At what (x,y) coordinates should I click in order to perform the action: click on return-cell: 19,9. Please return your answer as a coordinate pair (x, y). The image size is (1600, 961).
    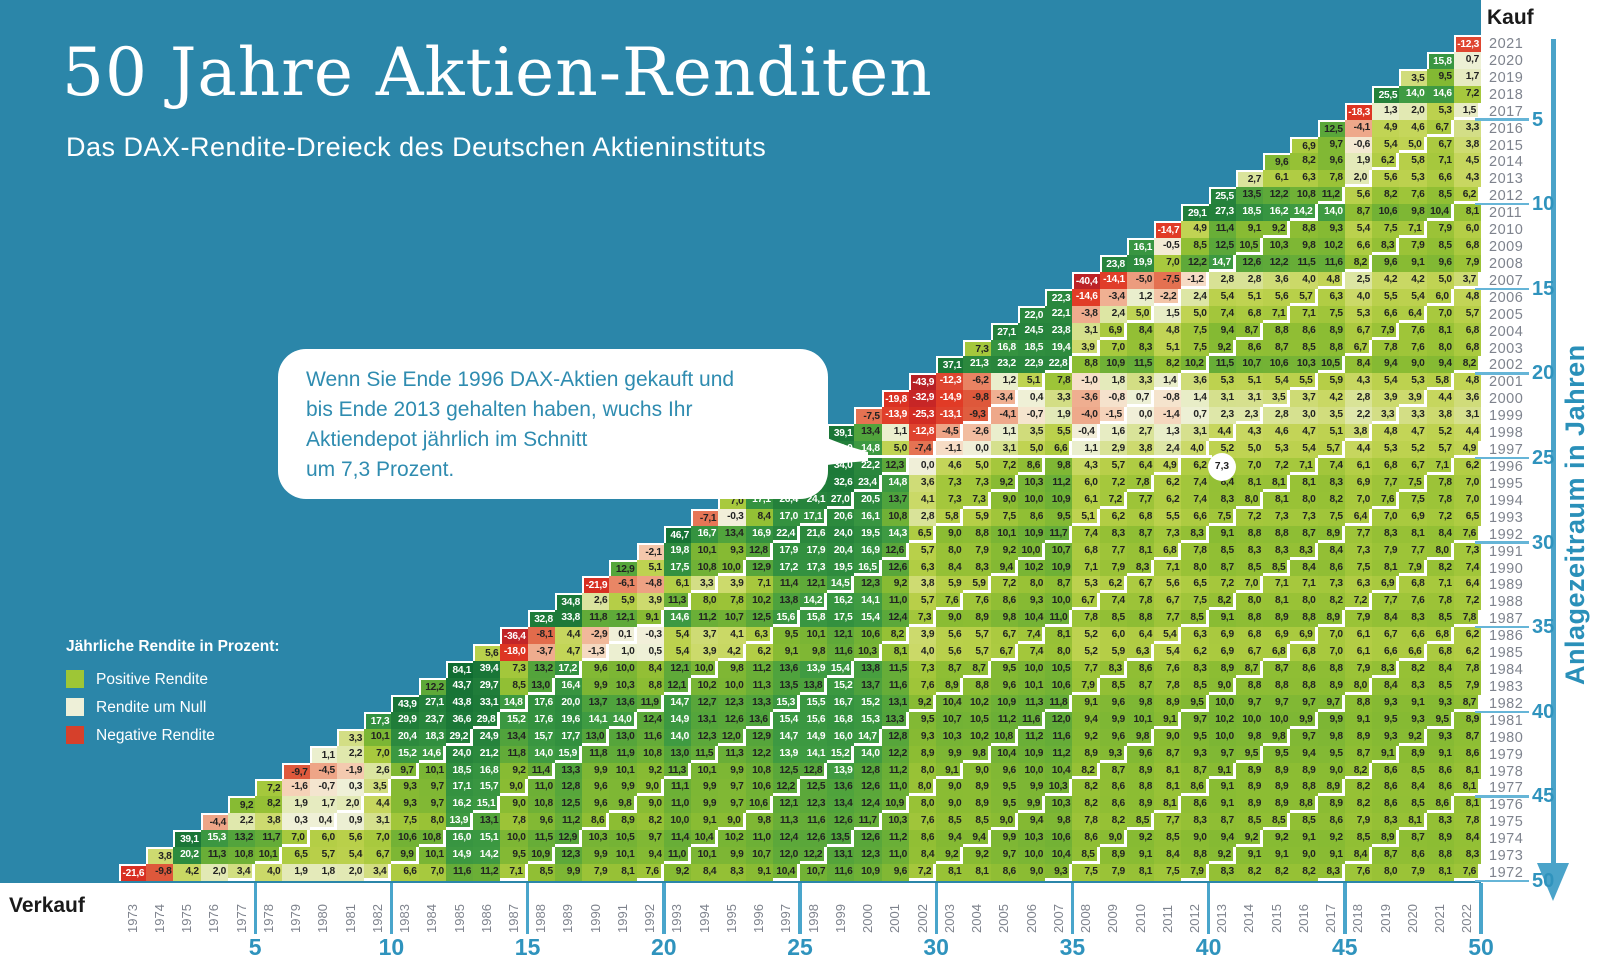
    Looking at the image, I should click on (1140, 263).